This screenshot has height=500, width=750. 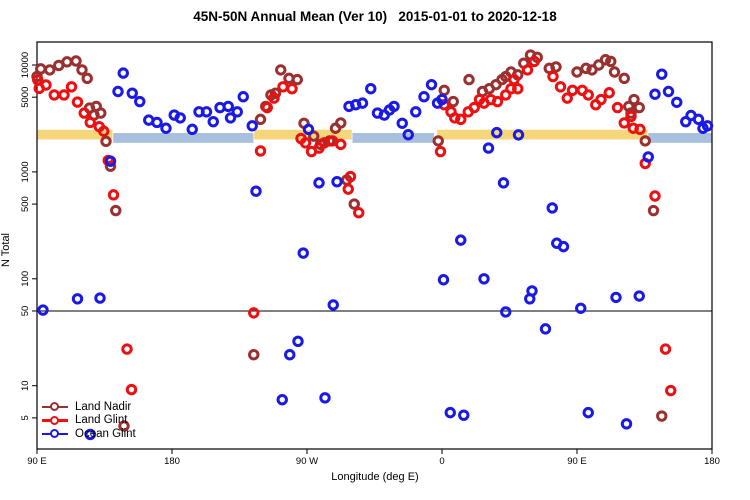 What do you see at coordinates (25, 171) in the screenshot?
I see `y-tick-label: 1000` at bounding box center [25, 171].